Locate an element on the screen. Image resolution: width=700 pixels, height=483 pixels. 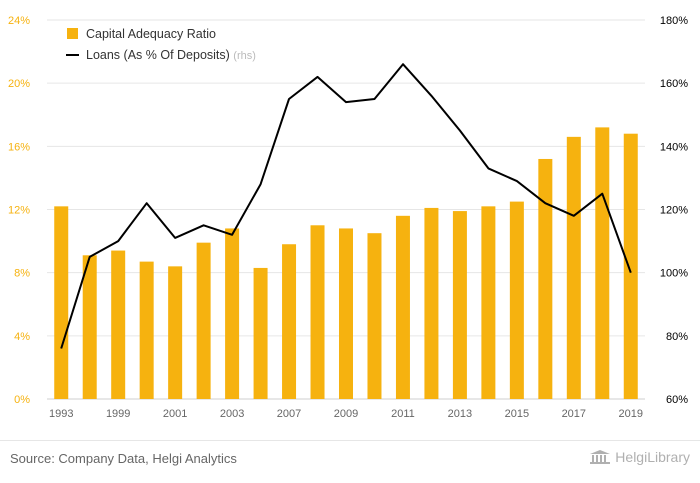
x-tick-label: 1999 is located at coordinates (118, 414).